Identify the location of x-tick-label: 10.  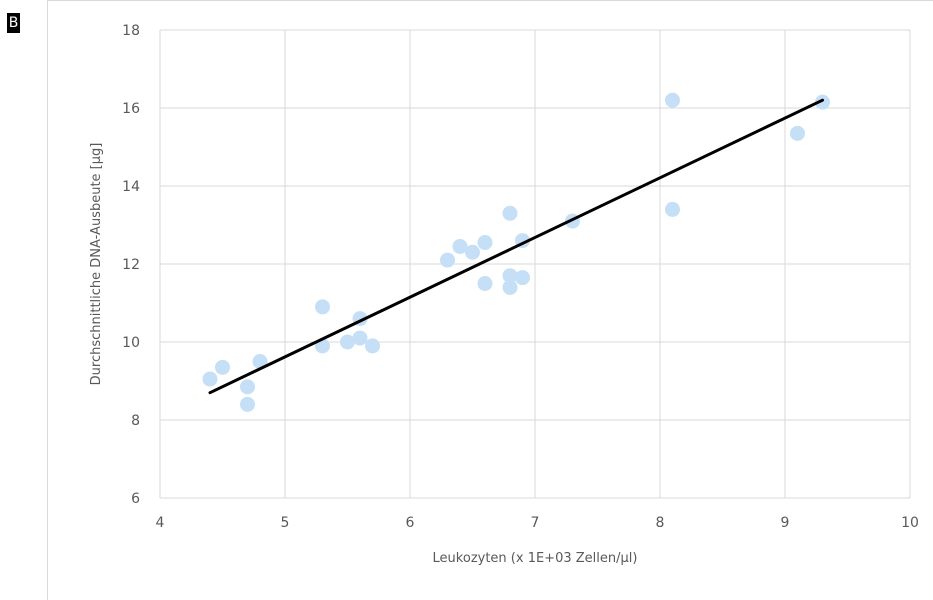
(910, 523).